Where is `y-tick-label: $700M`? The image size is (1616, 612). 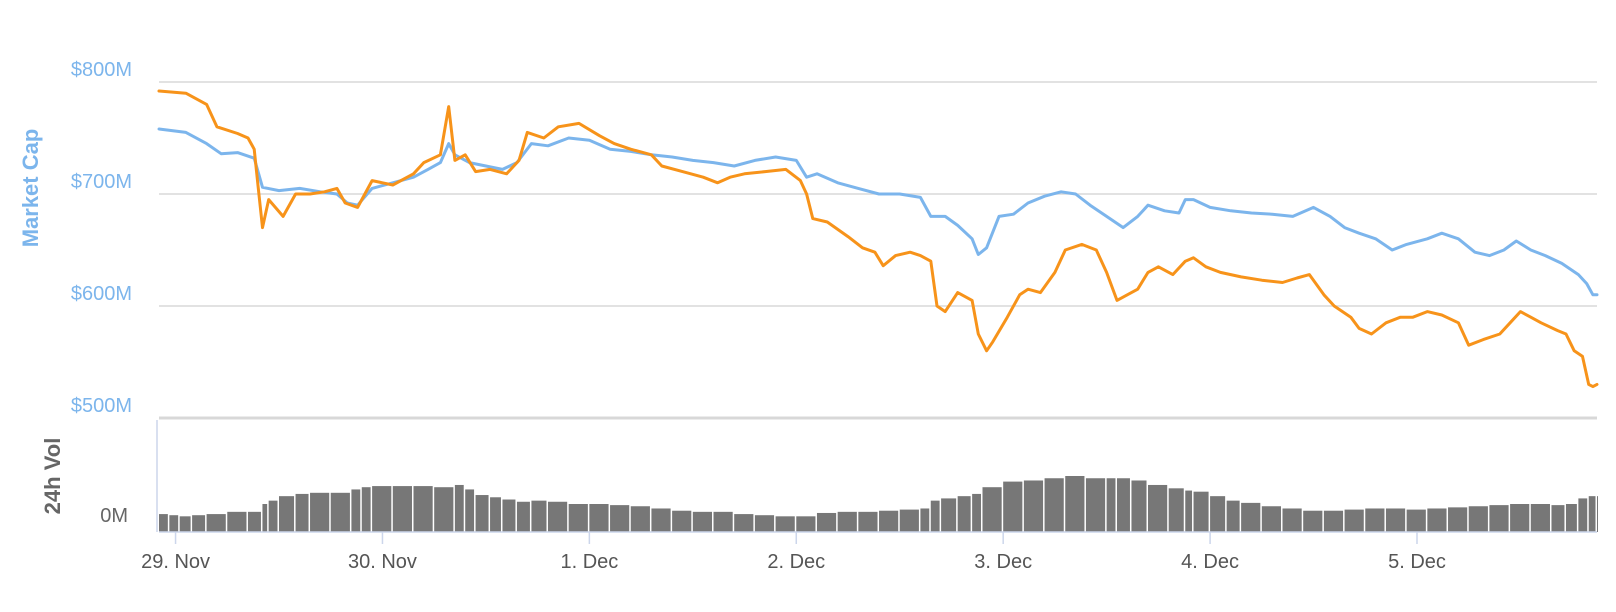
y-tick-label: $700M is located at coordinates (101, 182).